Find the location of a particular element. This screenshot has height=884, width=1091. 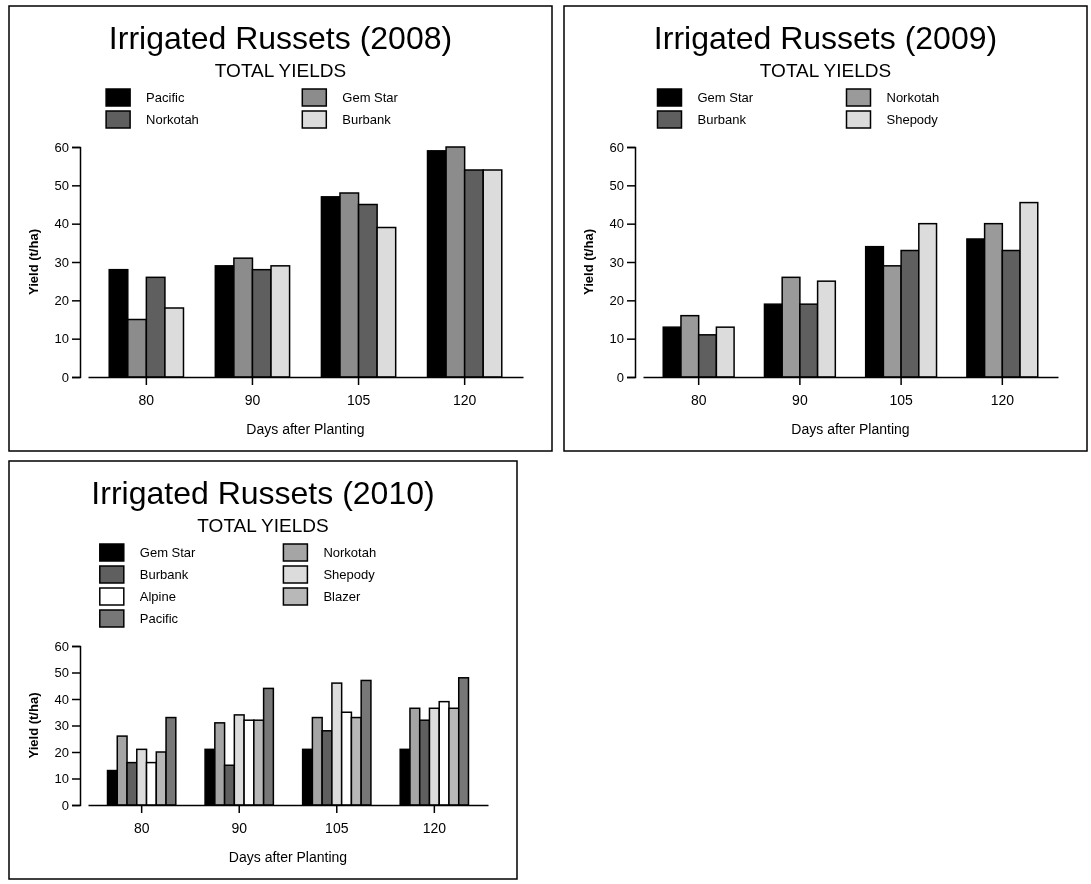

chart-title: Irrigated Russets (2010) is located at coordinates (263, 493).